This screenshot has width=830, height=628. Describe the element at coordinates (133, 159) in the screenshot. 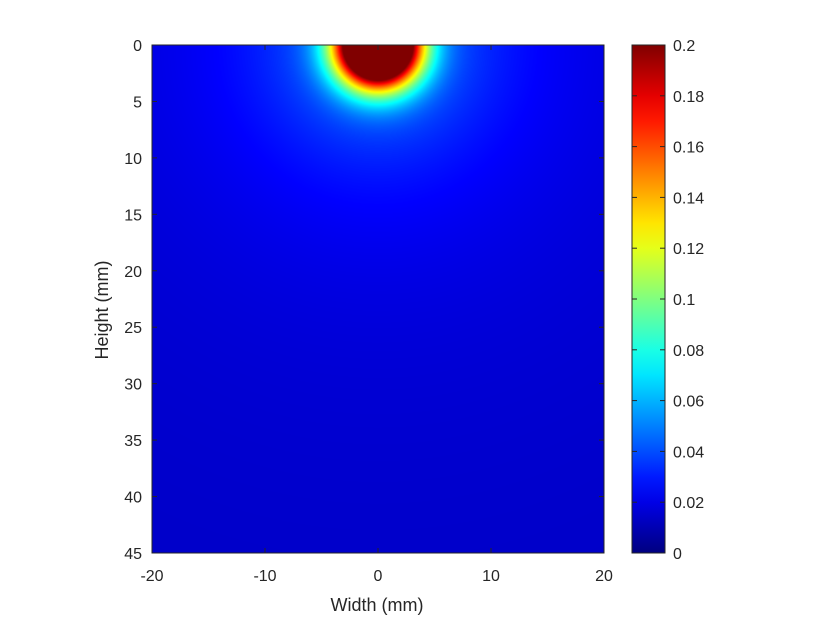

I see `y-tick-label: 10` at that location.